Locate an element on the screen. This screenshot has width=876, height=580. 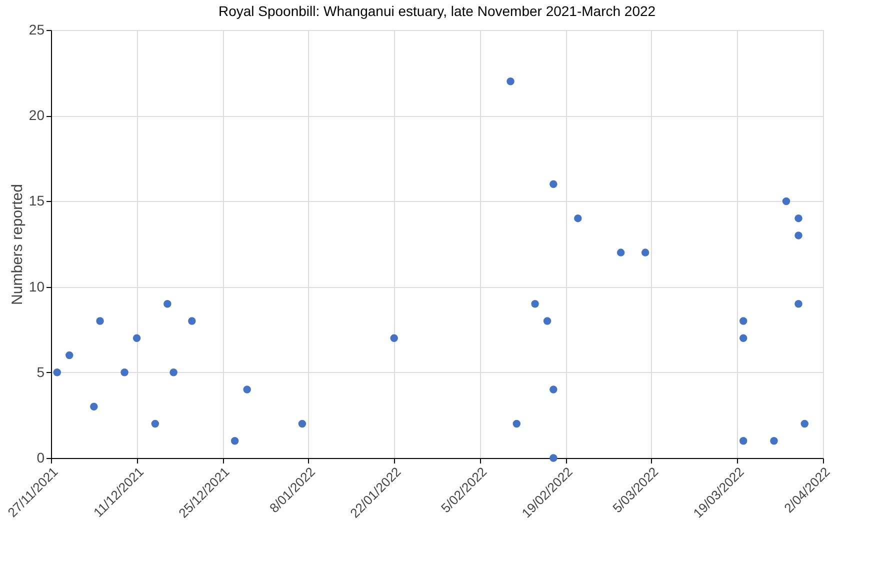
y-axis-title: Numbers reported is located at coordinates (17, 244).